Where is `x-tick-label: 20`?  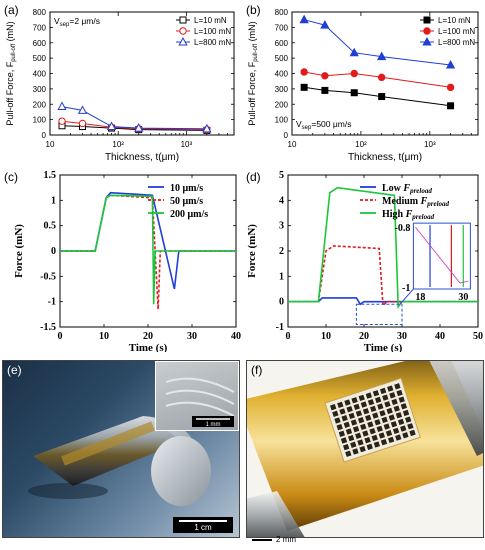 x-tick-label: 20 is located at coordinates (148, 336).